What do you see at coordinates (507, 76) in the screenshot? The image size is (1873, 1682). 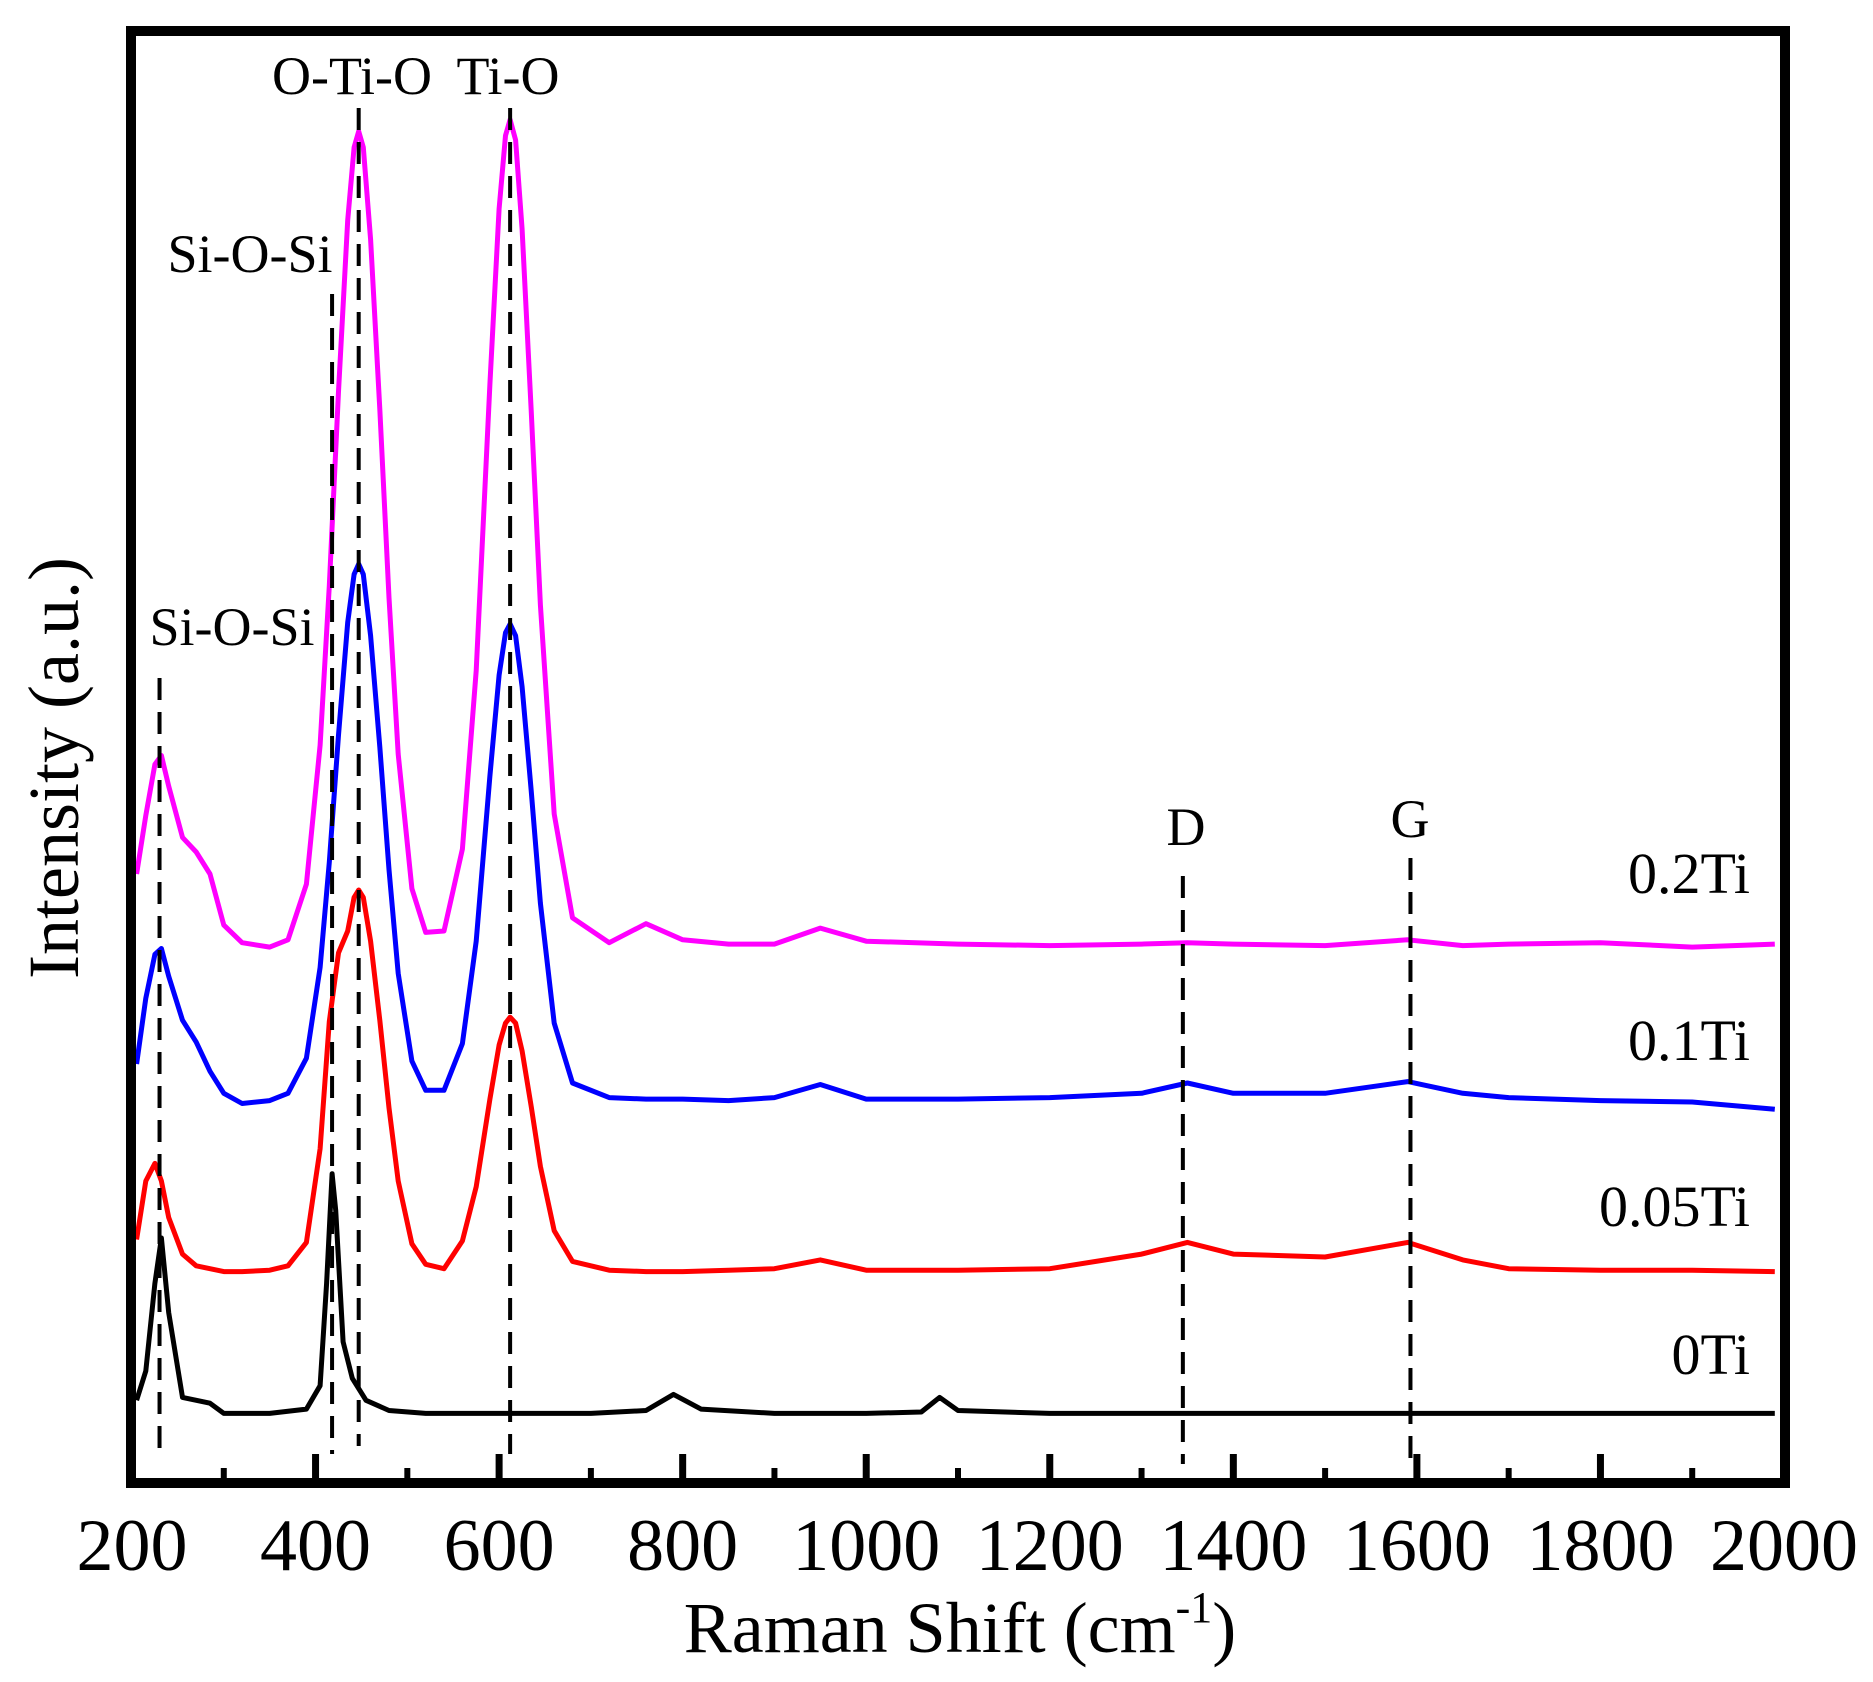 I see `annotation-ti-o: Ti-O` at bounding box center [507, 76].